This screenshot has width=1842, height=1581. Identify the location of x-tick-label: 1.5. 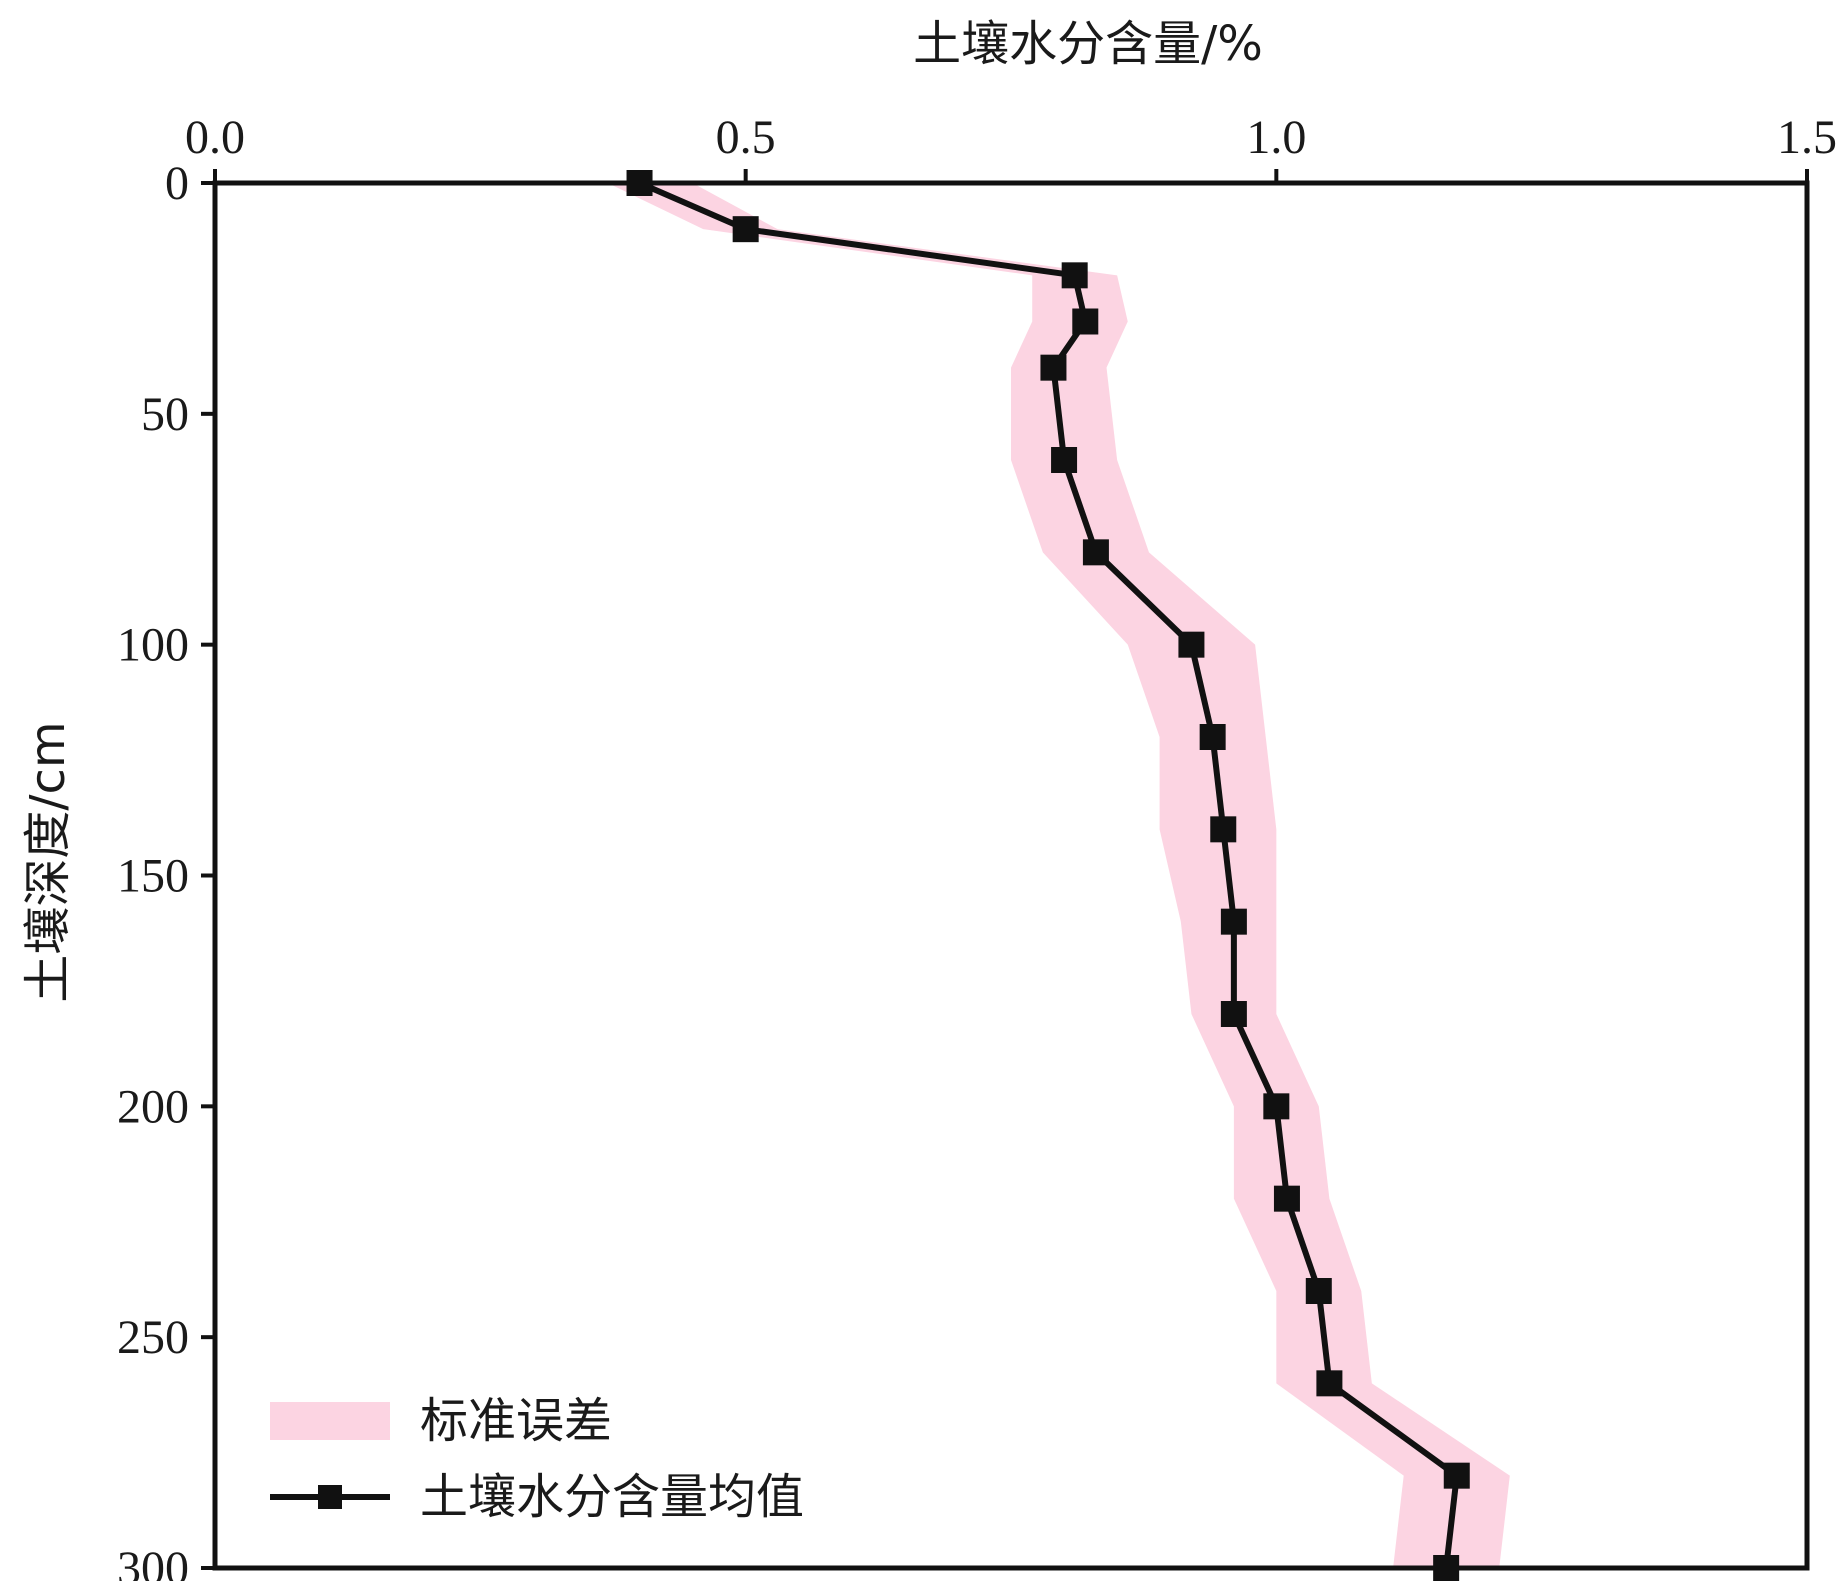
(1807, 137).